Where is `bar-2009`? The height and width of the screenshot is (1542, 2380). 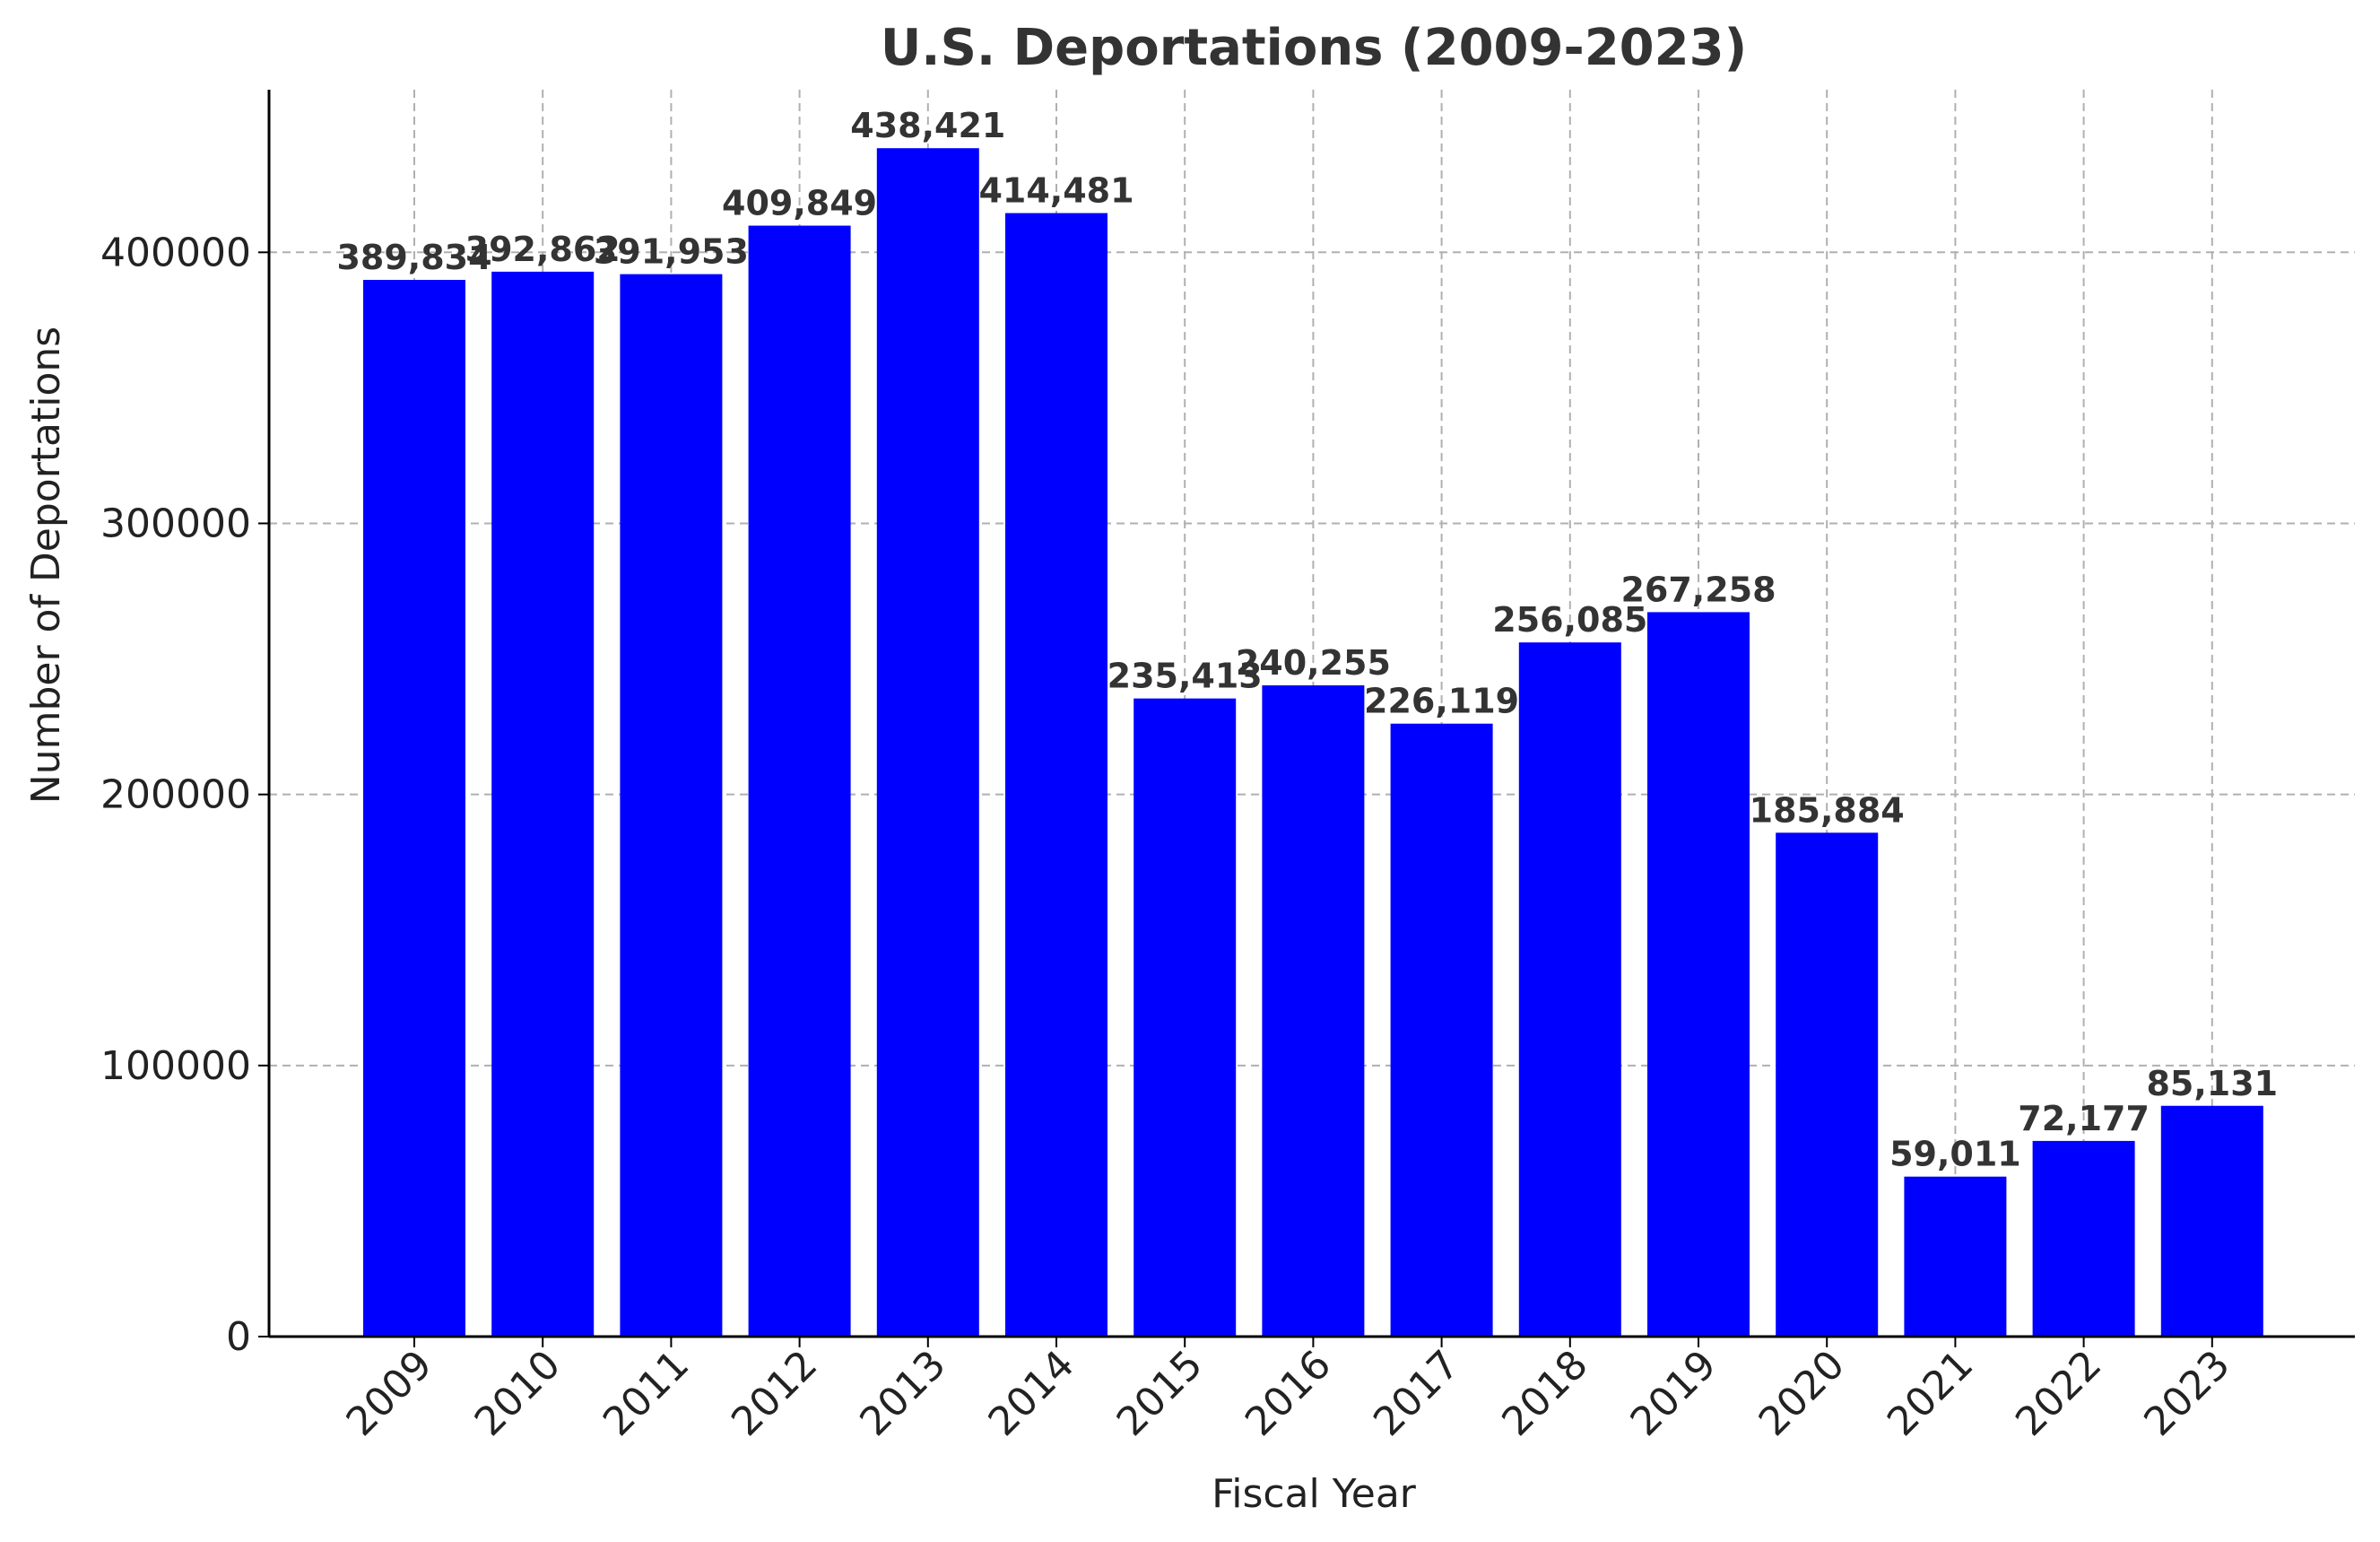 bar-2009 is located at coordinates (414, 808).